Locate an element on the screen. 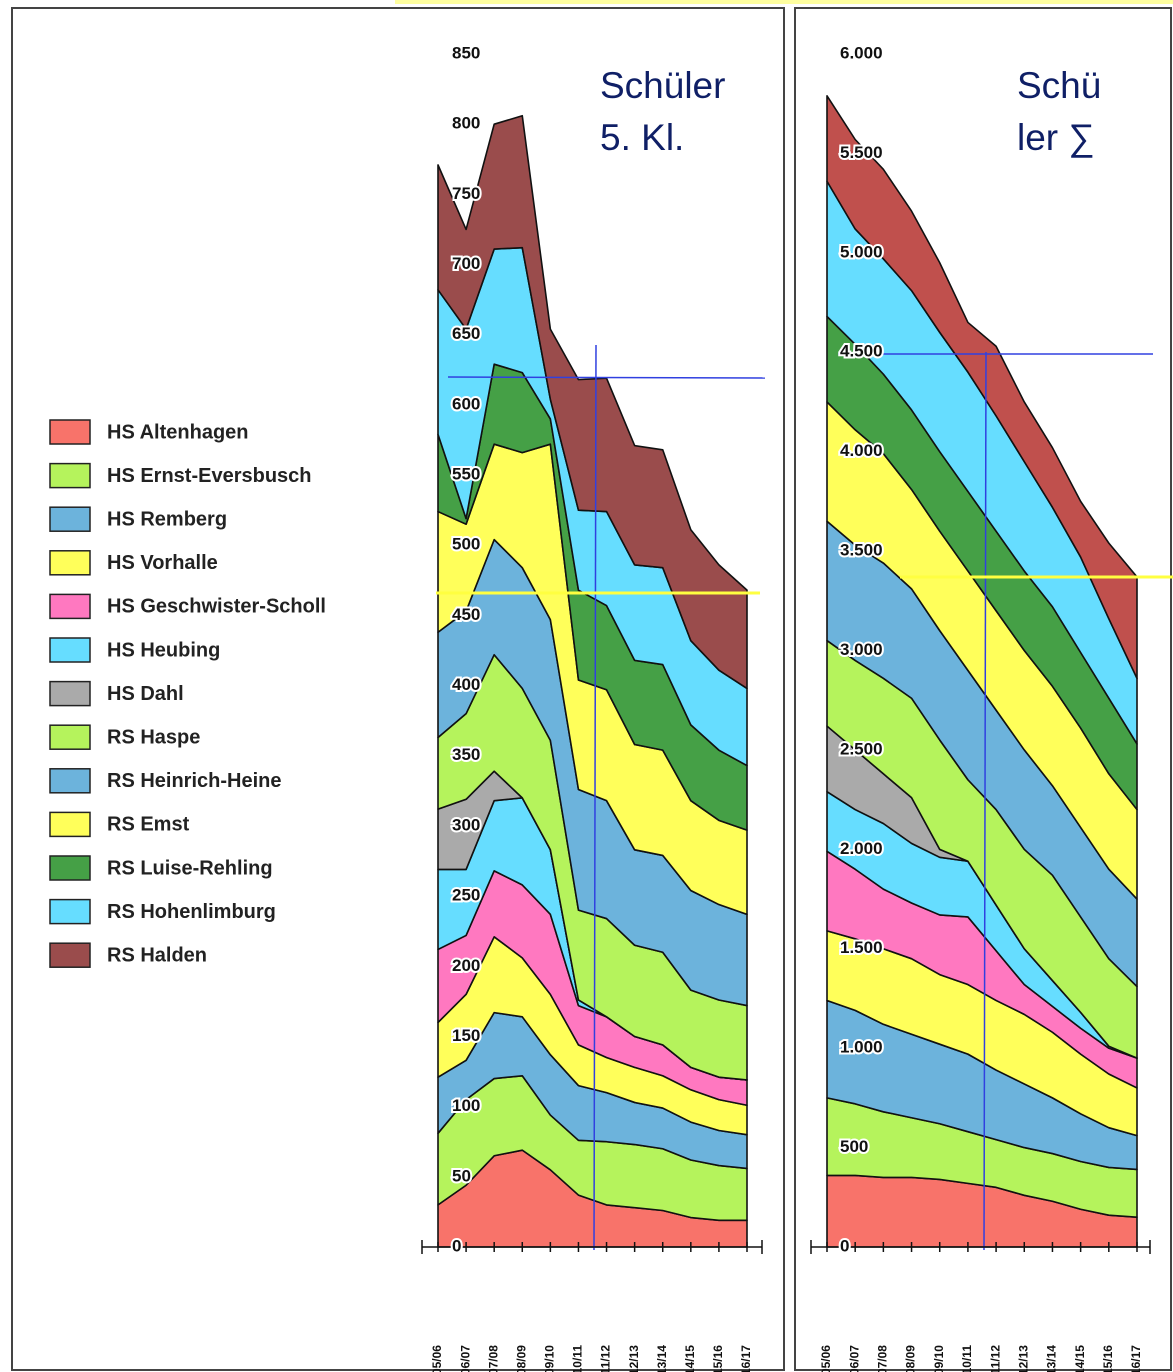 The width and height of the screenshot is (1173, 1372). y-tick-label: 2.500 is located at coordinates (861, 748).